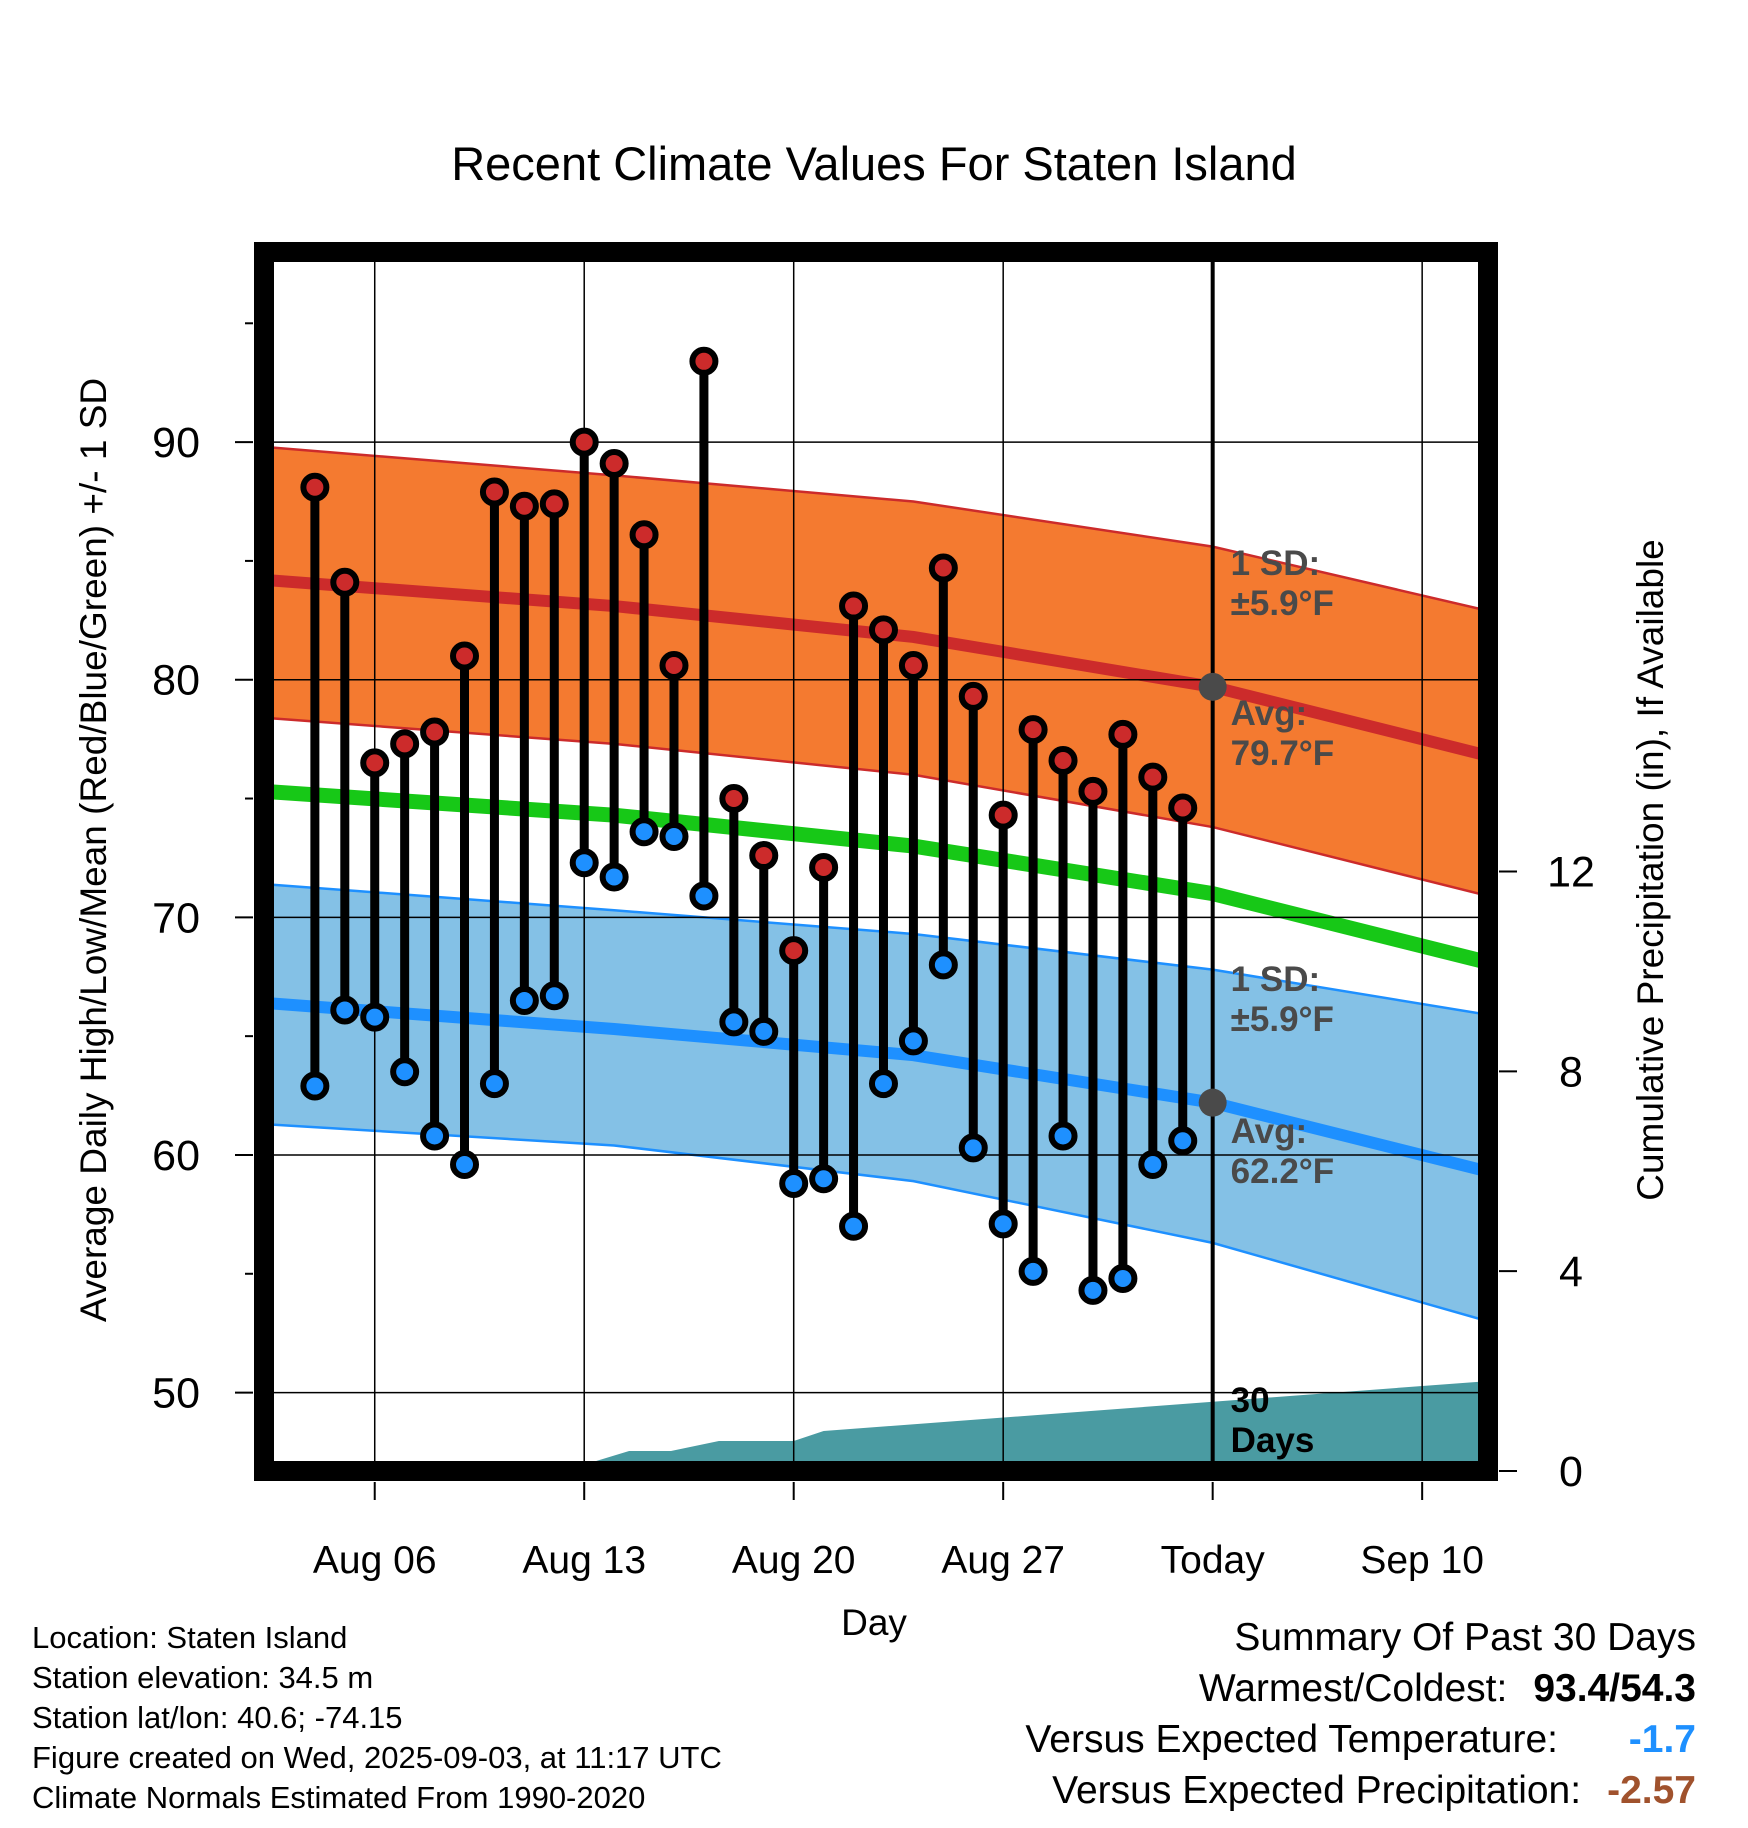  I want to click on warmest-coldest-value: 93.4/54.3, so click(1614, 1688).